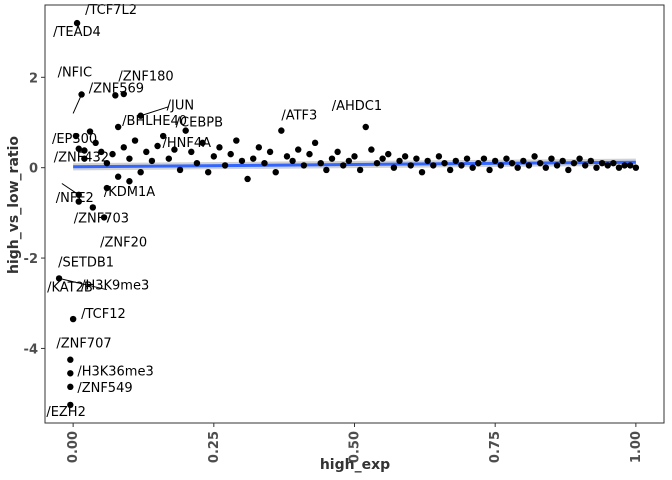 The width and height of the screenshot is (672, 480). I want to click on point-label-znf703: /ZNF703, so click(101, 219).